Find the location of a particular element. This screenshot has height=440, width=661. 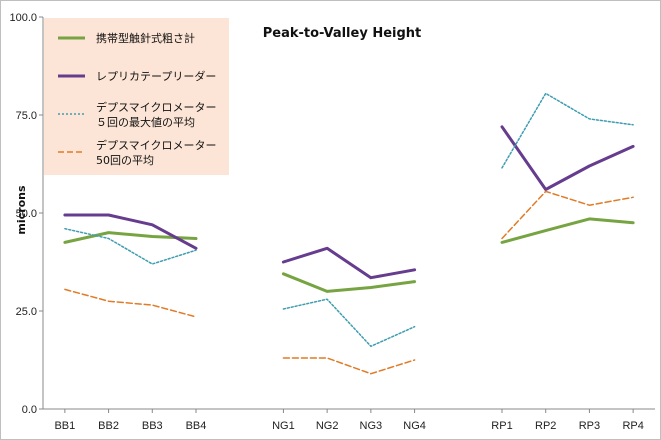

legend-label: 携帯型触針式粗さ計 is located at coordinates (145, 38).